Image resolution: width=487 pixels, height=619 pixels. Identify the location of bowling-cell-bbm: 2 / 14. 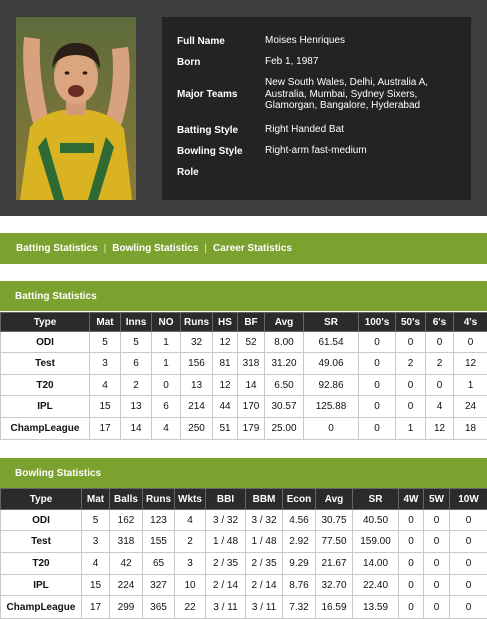
(264, 585).